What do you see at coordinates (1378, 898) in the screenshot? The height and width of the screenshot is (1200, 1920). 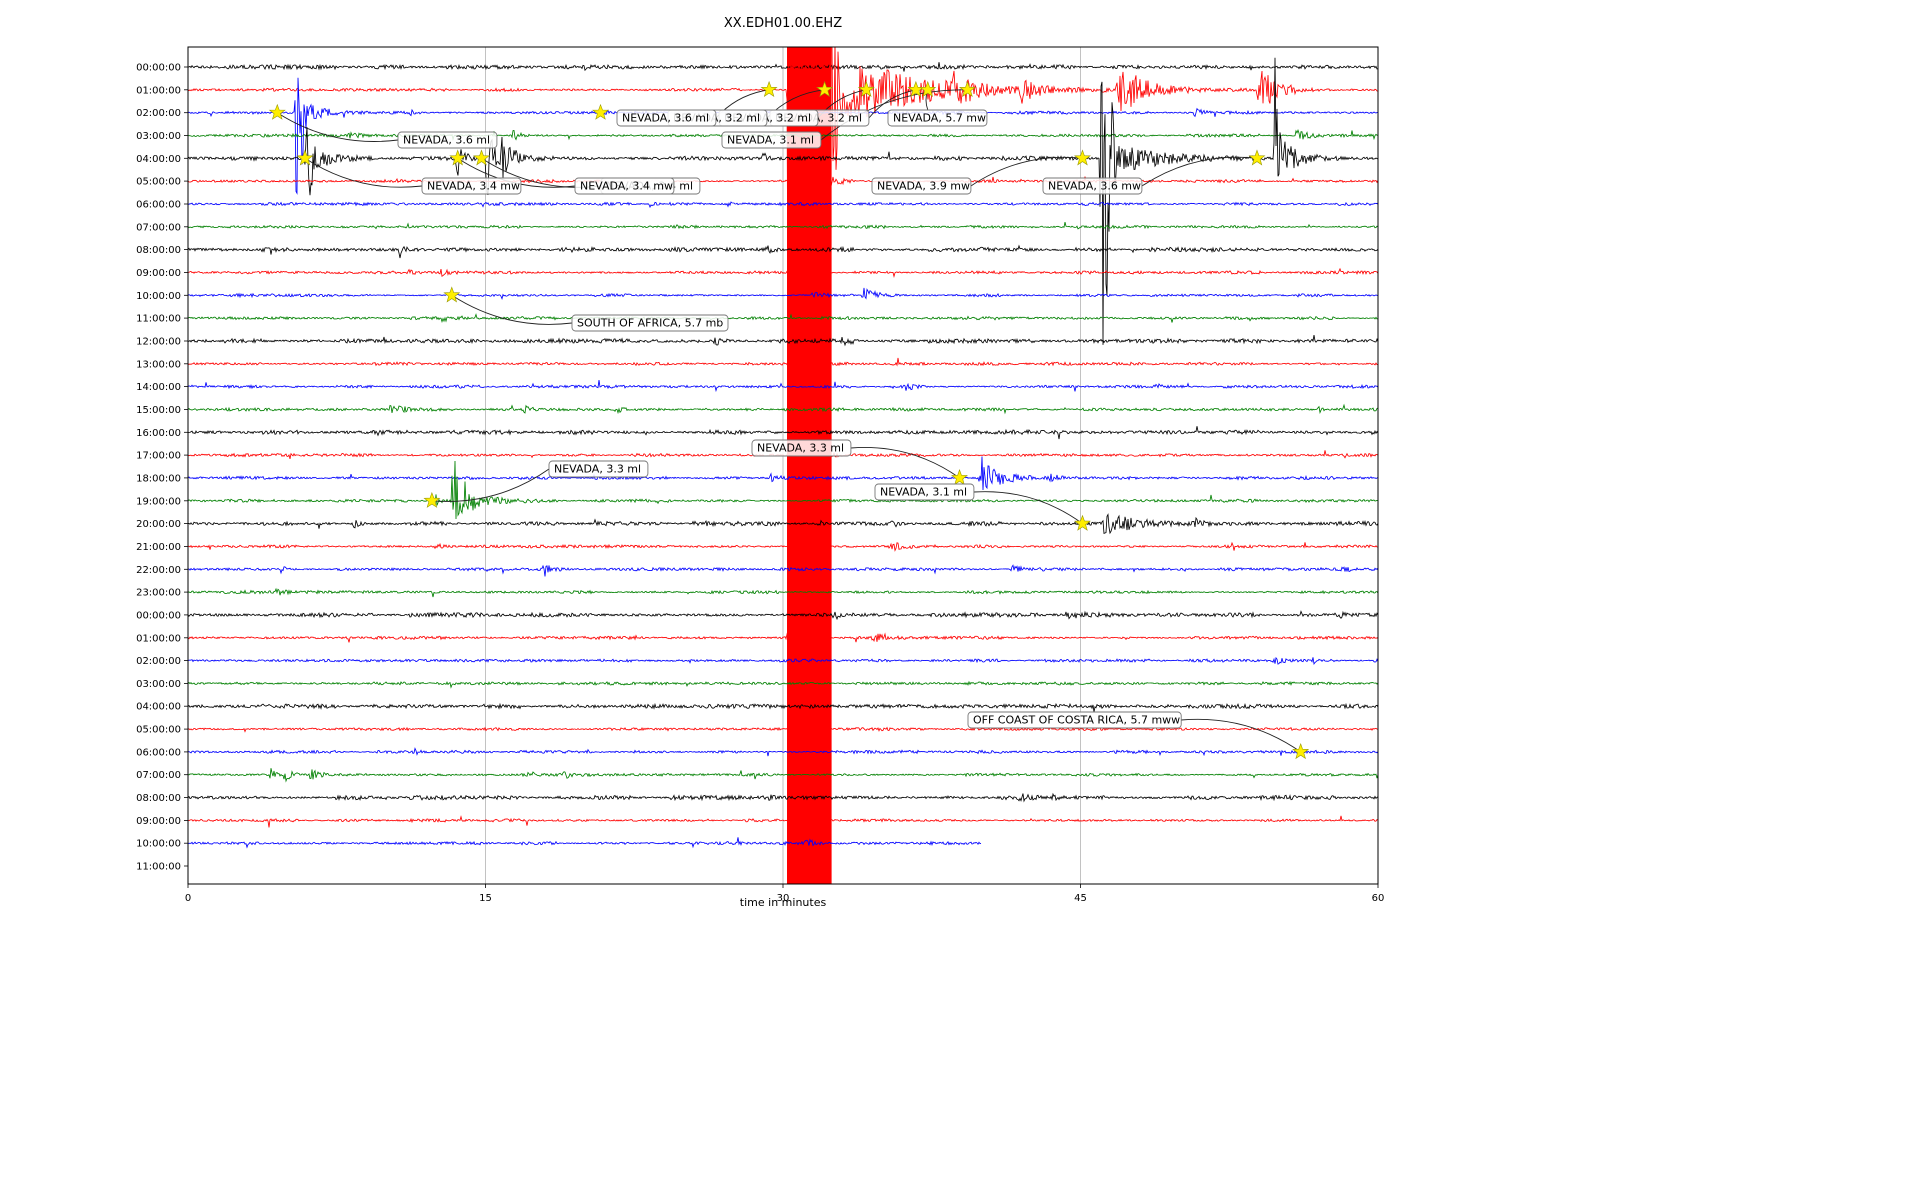 I see `x-tick-label: 60` at bounding box center [1378, 898].